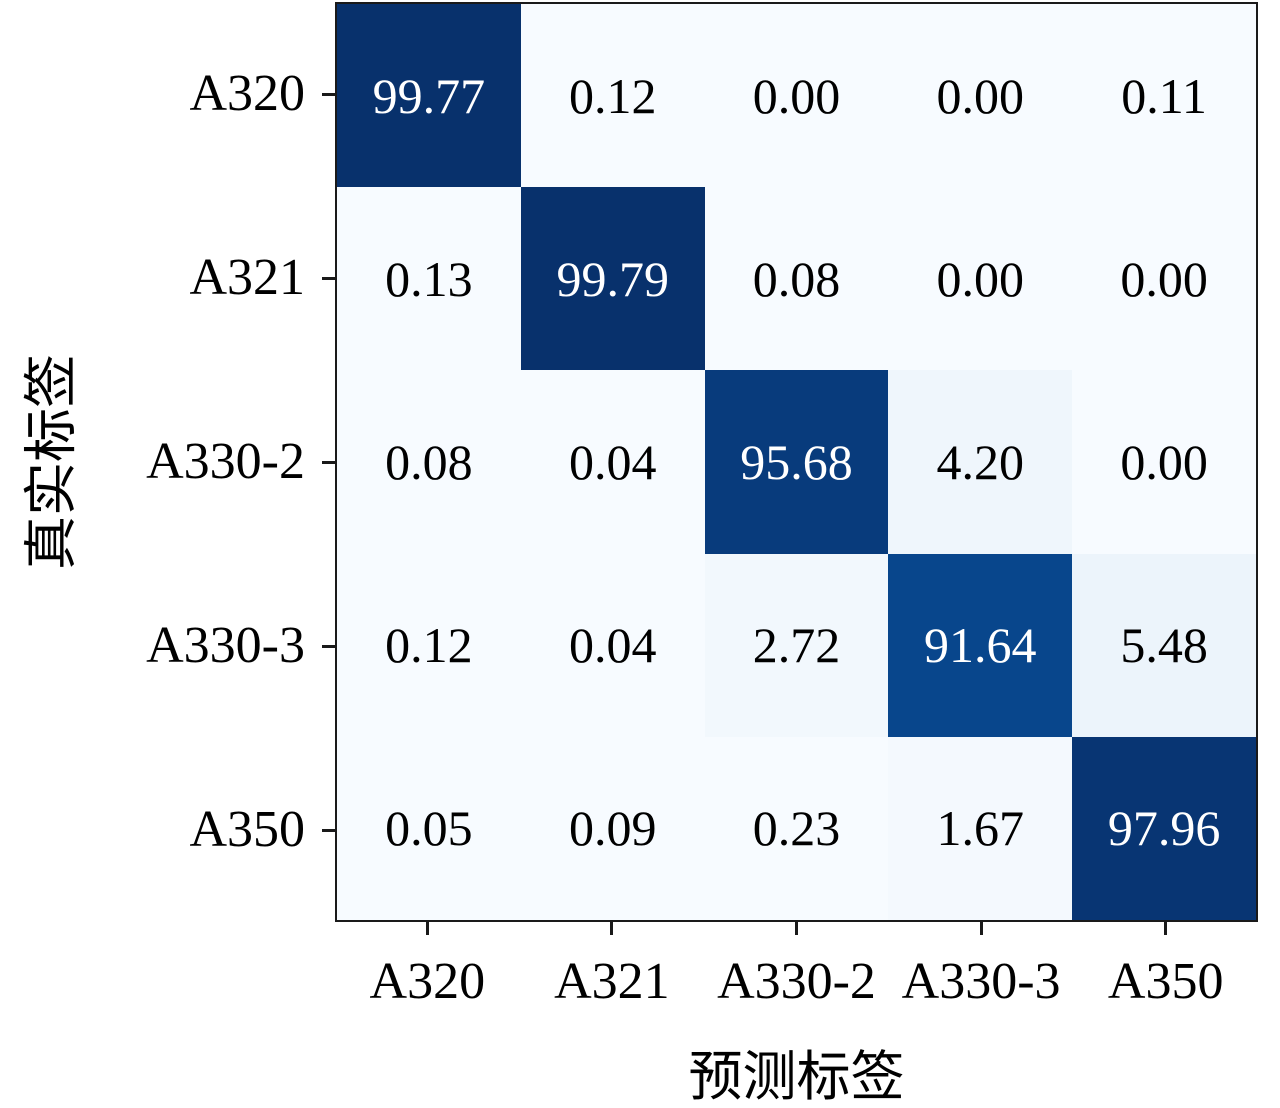 The height and width of the screenshot is (1108, 1280). Describe the element at coordinates (1164, 462) in the screenshot. I see `heatmap-cell-r2c4: 0.00` at that location.